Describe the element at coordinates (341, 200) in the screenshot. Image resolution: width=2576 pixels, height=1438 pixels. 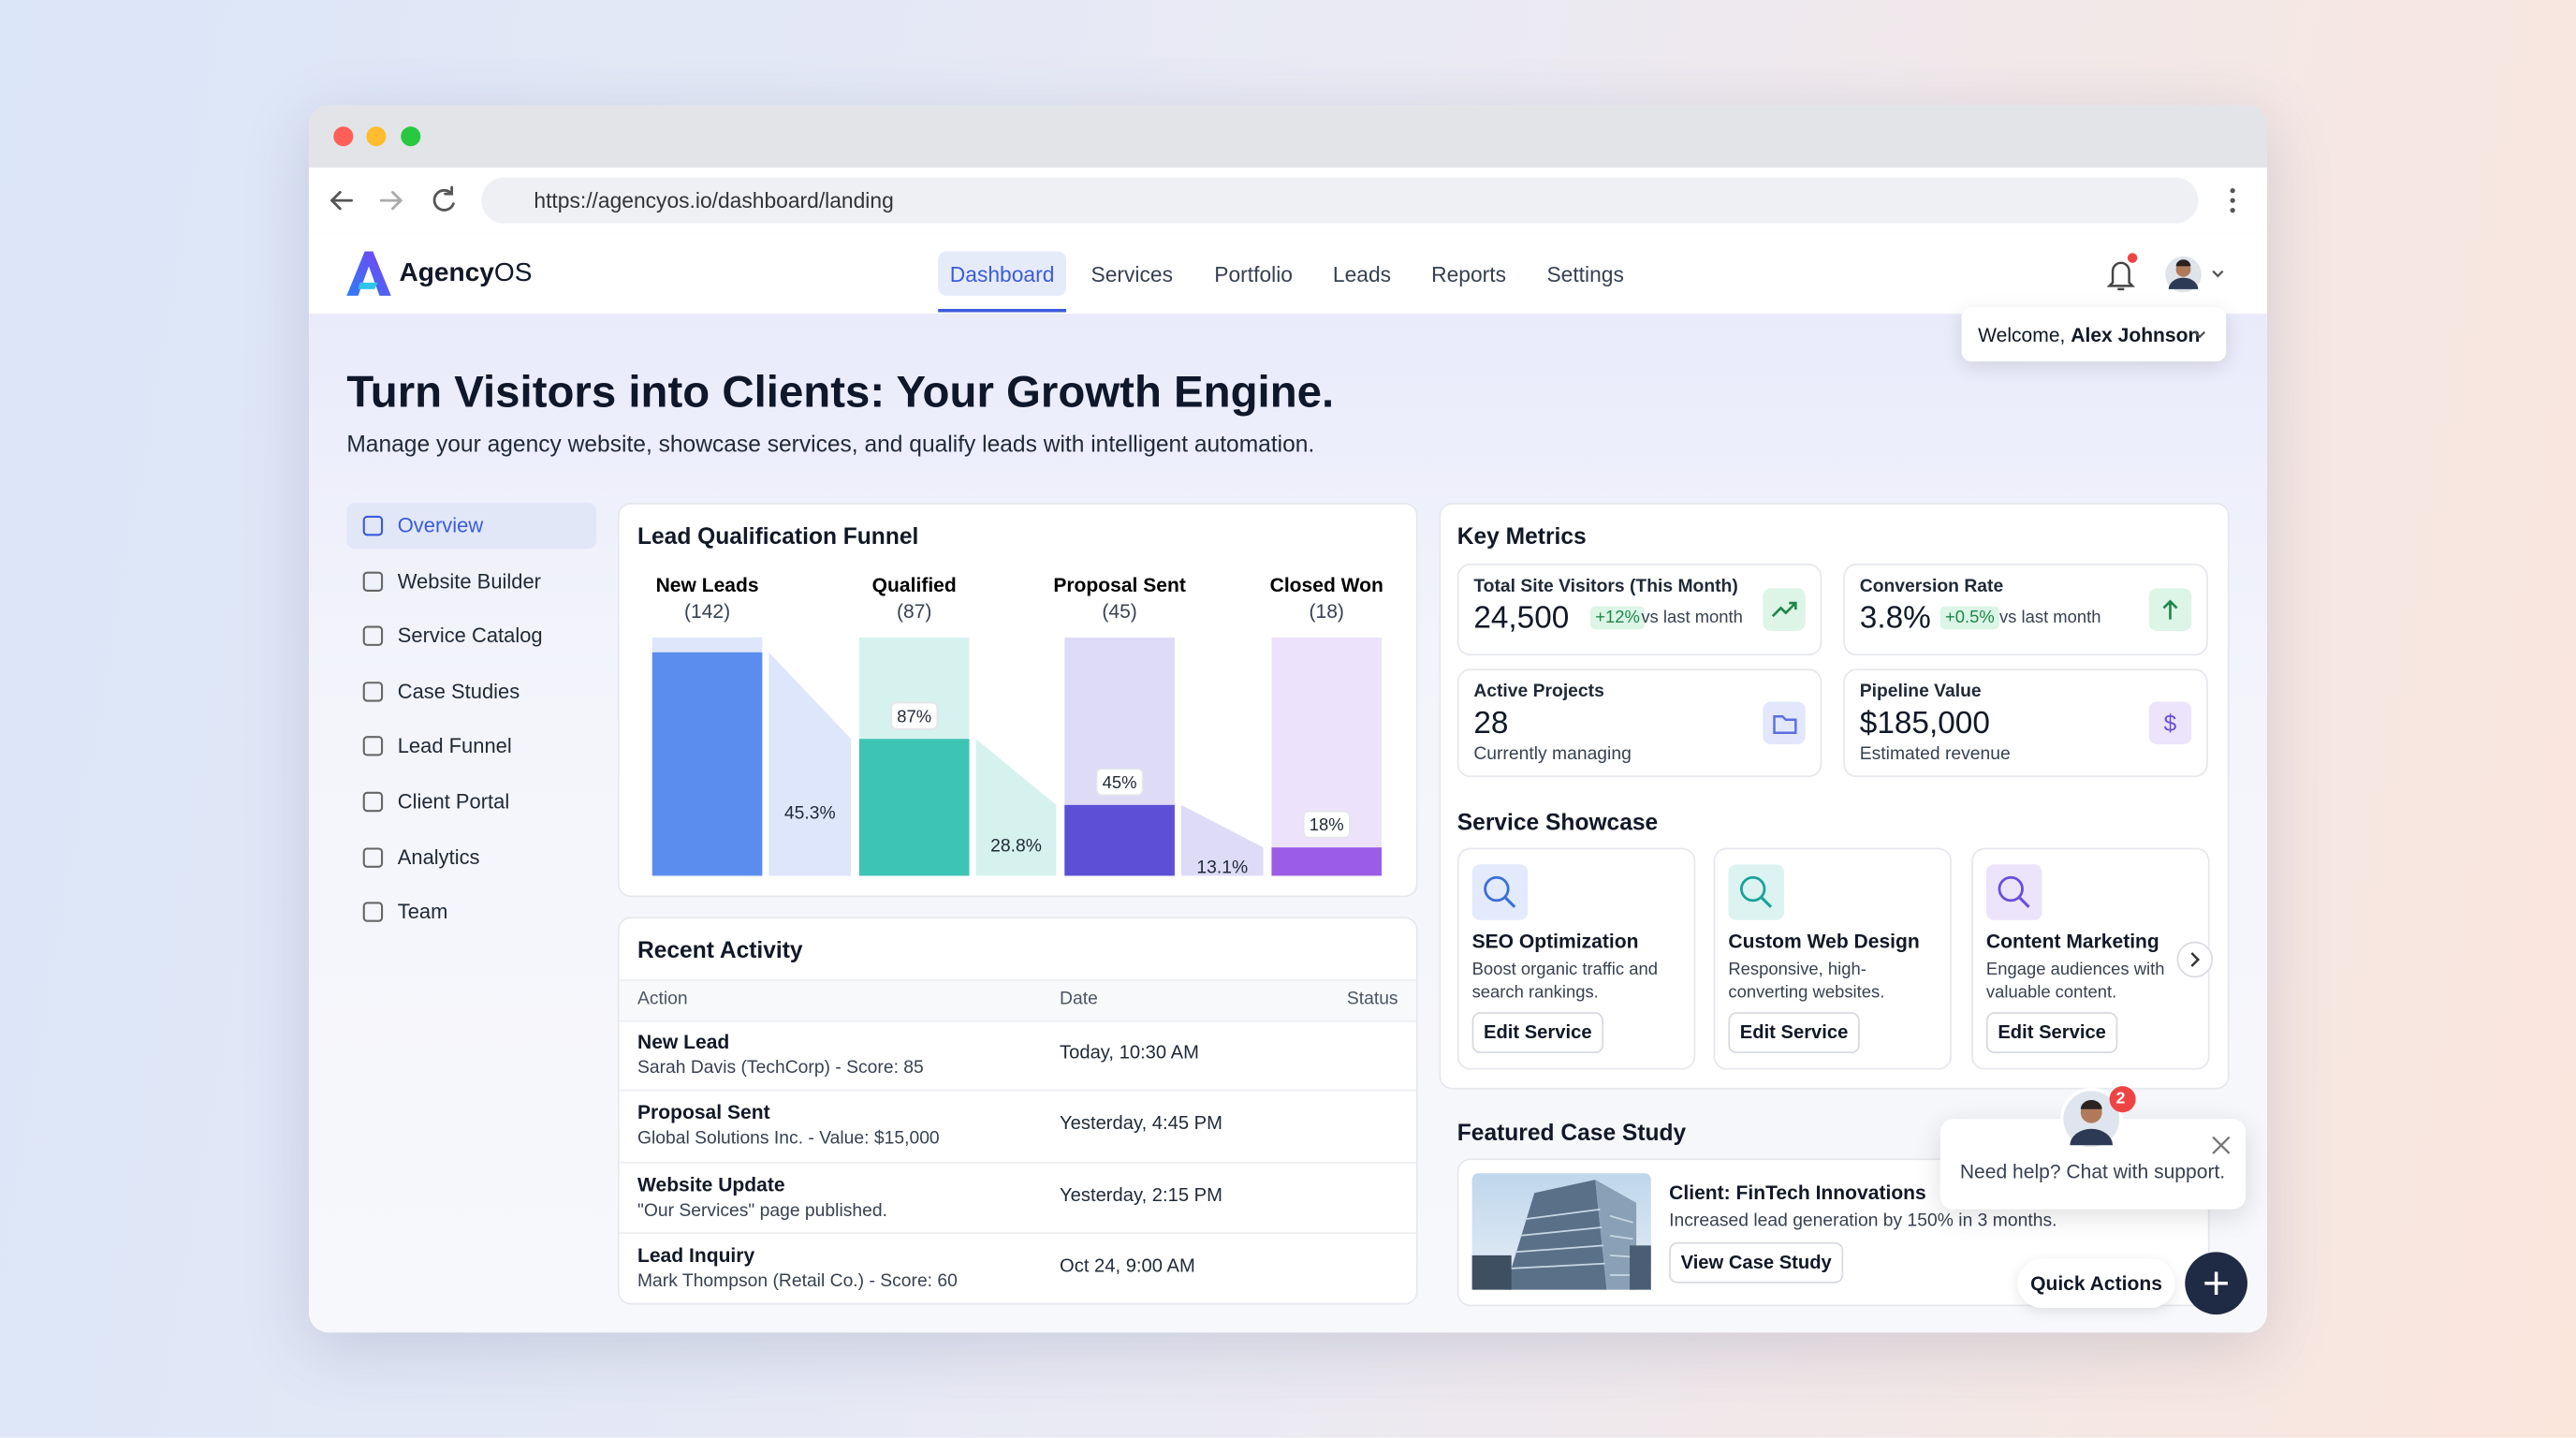
I see `back-button` at that location.